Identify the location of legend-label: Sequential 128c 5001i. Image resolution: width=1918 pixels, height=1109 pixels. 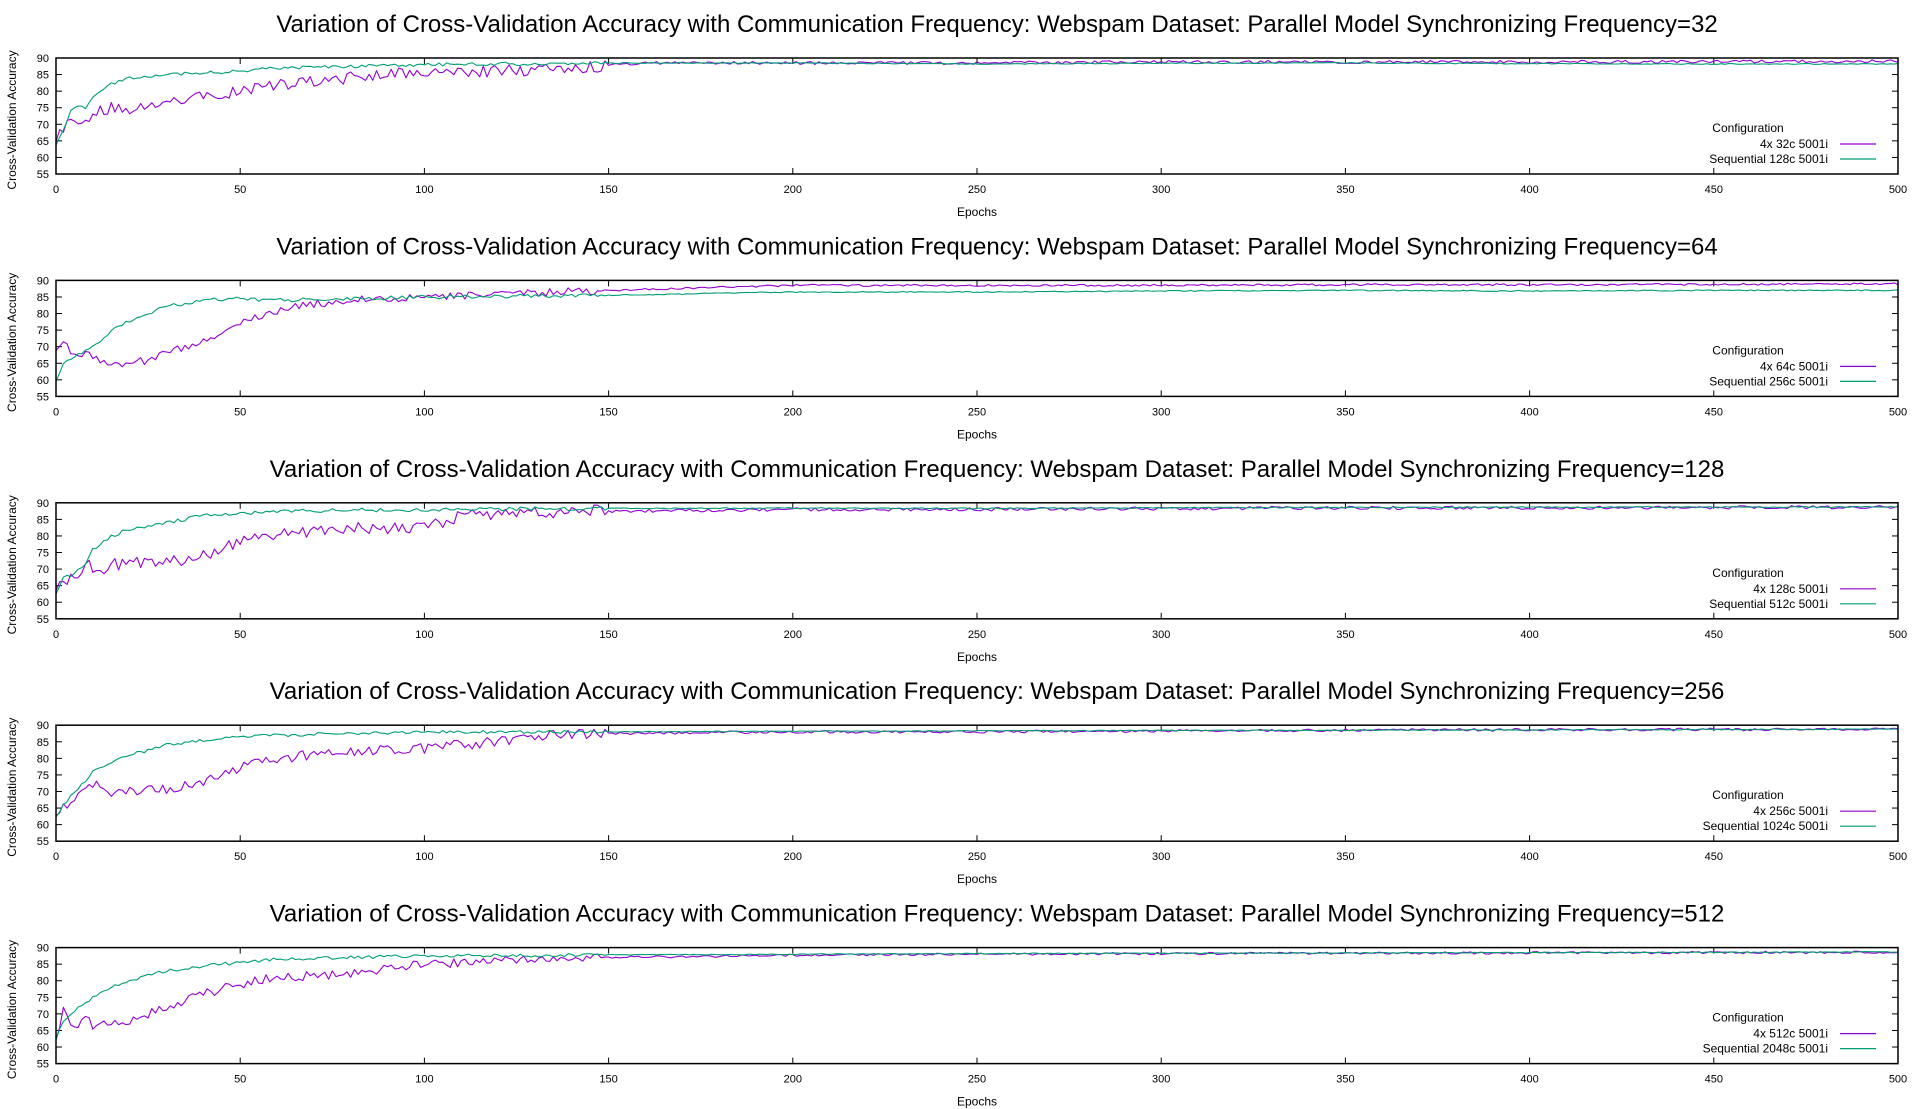
(1768, 159).